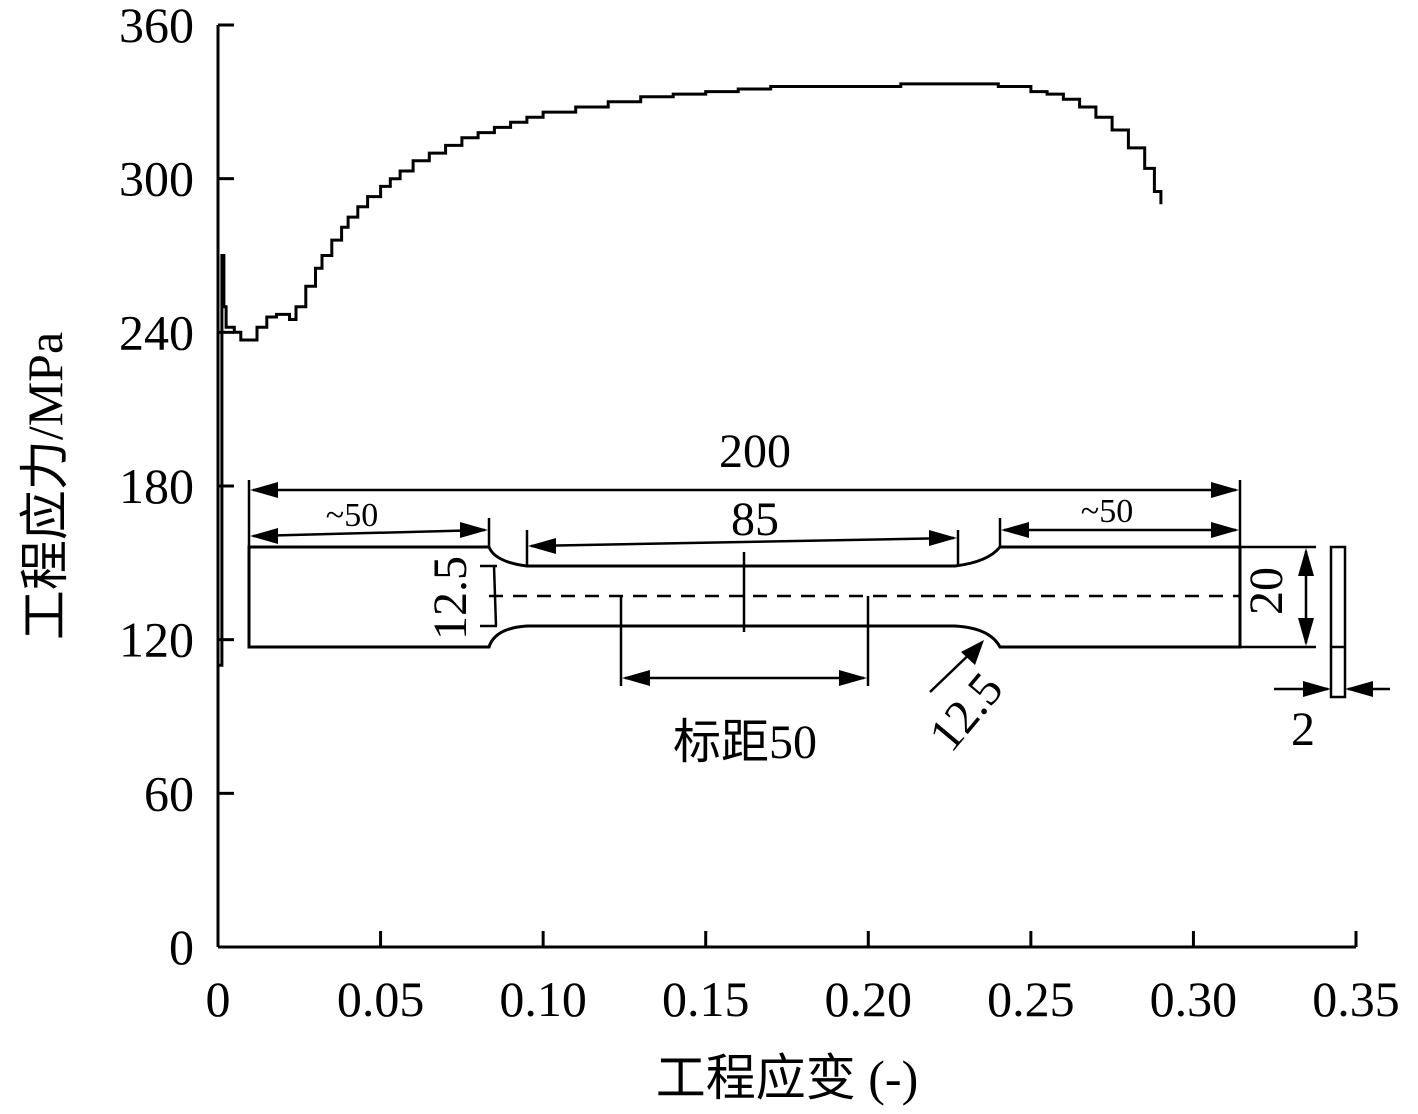  I want to click on x-ticks: 0 0.05 0.10 0.15 0.20 0.25 0.30 0.35, so click(803, 979).